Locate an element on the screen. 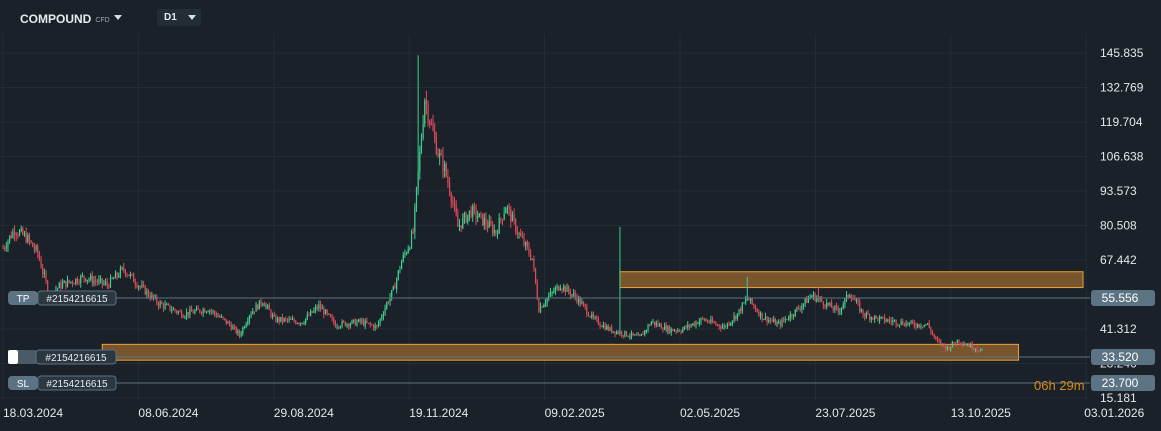 The height and width of the screenshot is (431, 1161). tp-order-id: #2154216615 is located at coordinates (77, 299).